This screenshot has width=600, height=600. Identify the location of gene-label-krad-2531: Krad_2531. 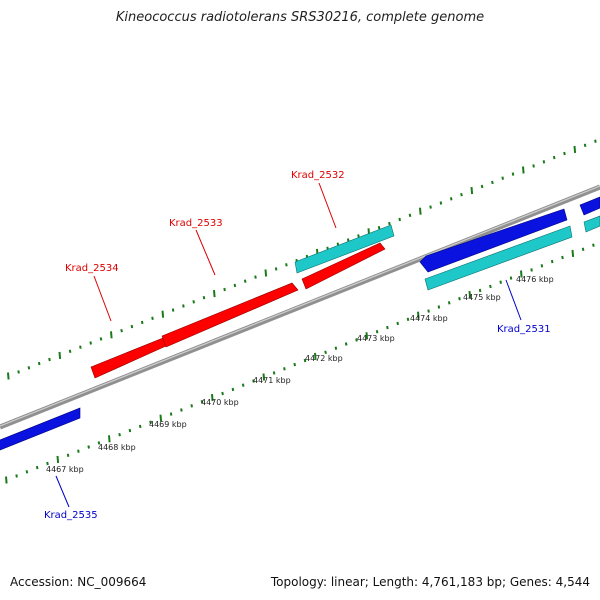
(524, 329).